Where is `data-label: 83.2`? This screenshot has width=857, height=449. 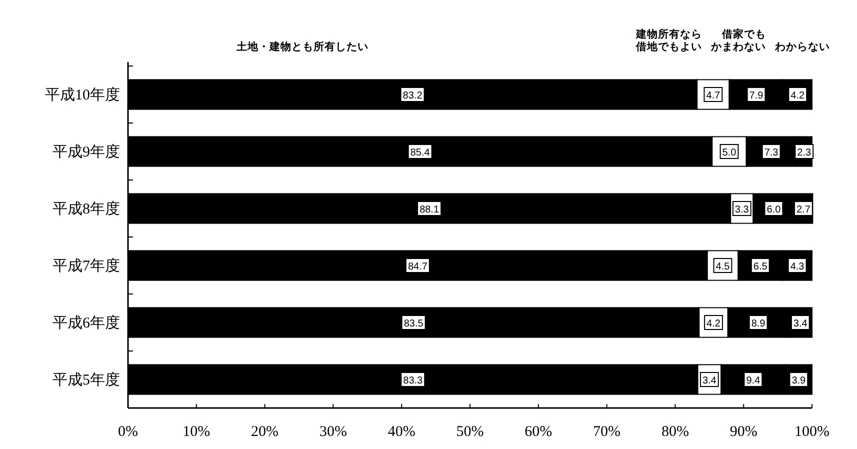 data-label: 83.2 is located at coordinates (412, 96).